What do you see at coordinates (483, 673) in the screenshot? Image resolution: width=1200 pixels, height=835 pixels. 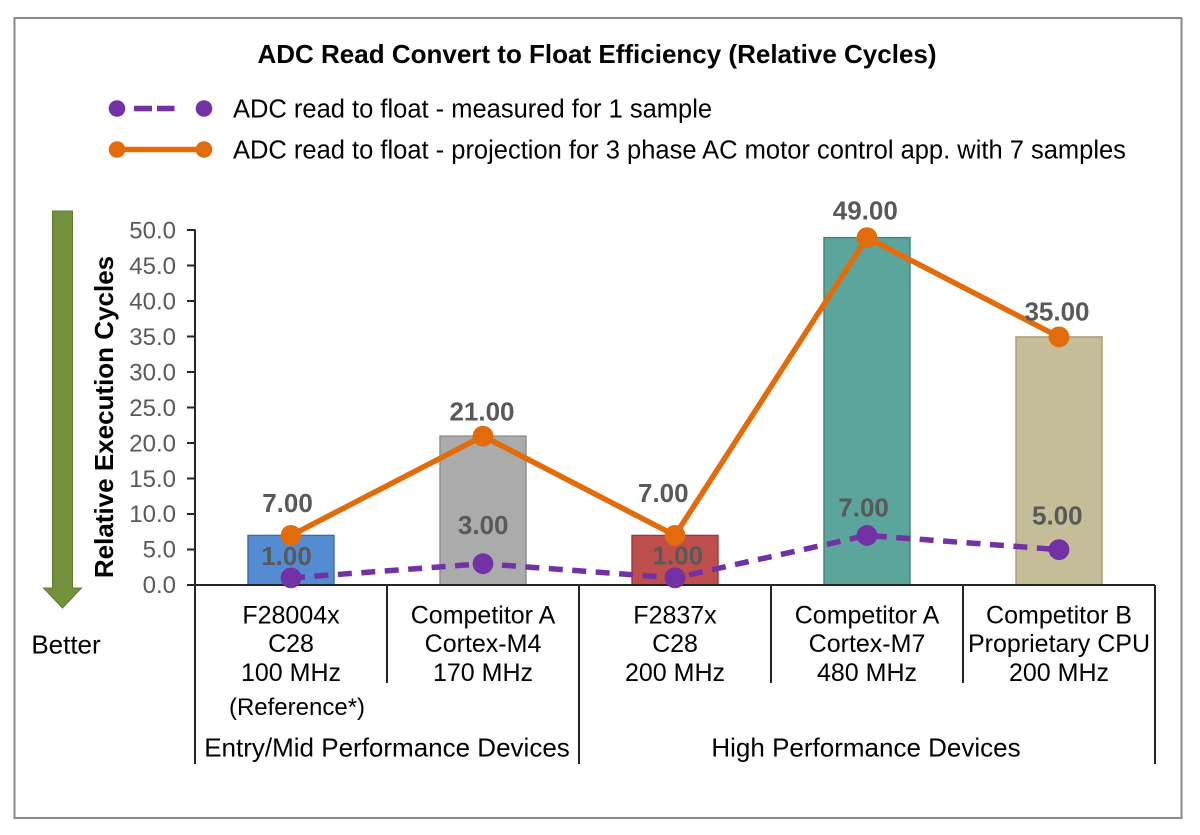 I see `svg-text: 170 MHz` at bounding box center [483, 673].